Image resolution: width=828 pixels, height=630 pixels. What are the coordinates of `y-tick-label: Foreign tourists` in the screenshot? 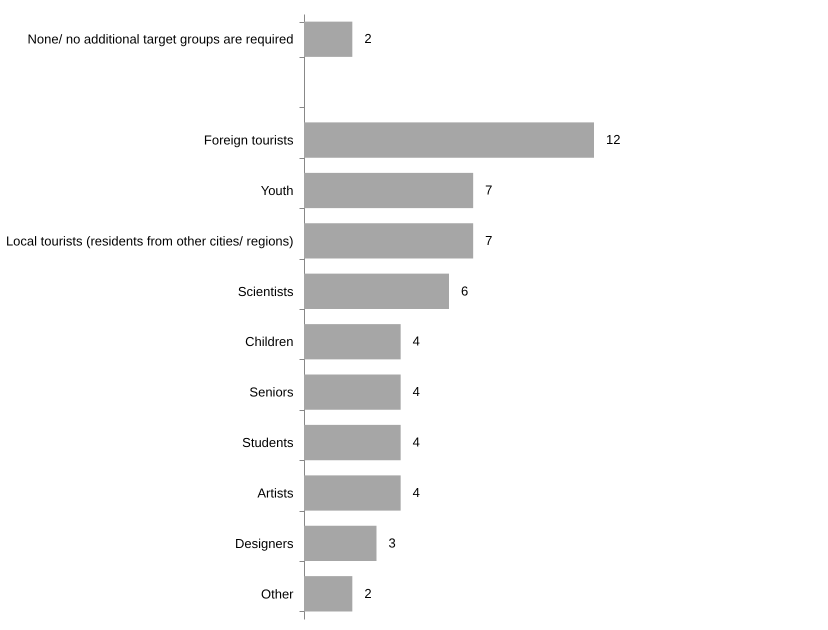 It's located at (249, 140).